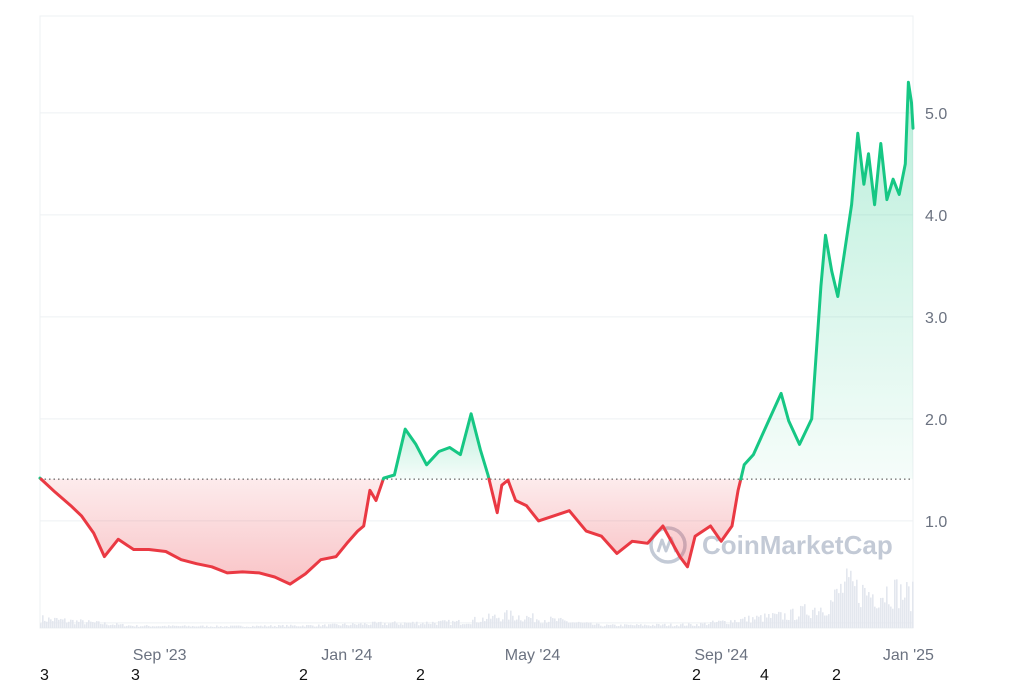  I want to click on x-tick-label: Jan '24, so click(346, 655).